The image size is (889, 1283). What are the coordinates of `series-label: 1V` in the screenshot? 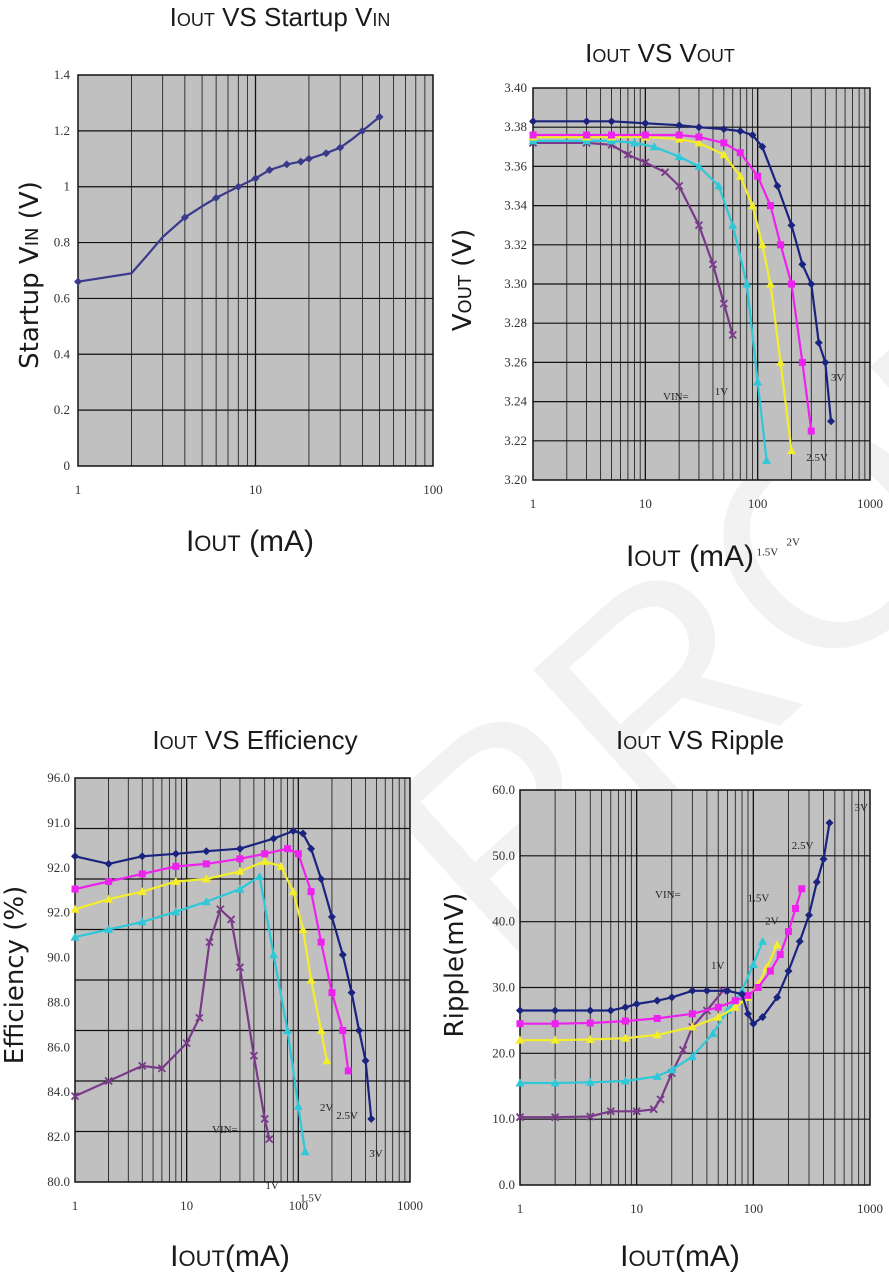 It's located at (718, 966).